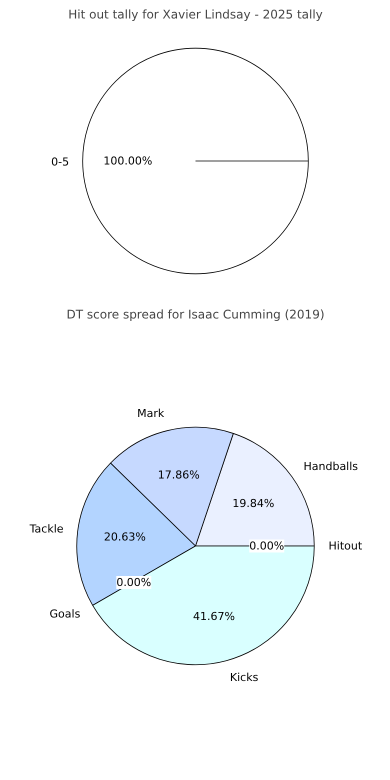  Describe the element at coordinates (213, 616) in the screenshot. I see `data-label: 41.67%` at that location.